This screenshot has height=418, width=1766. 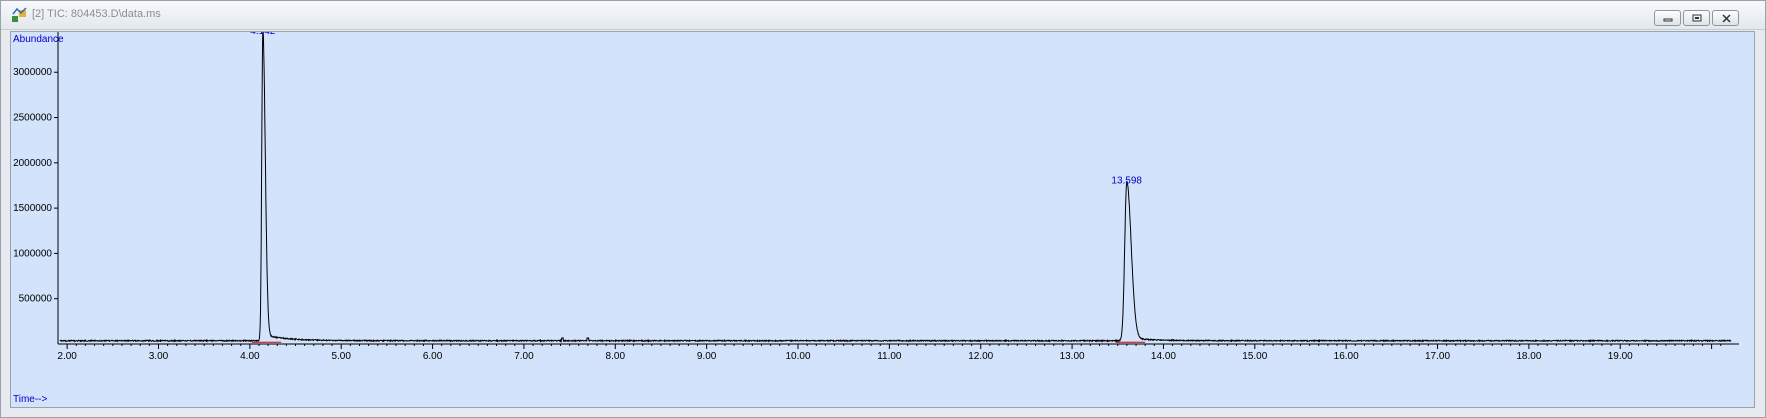 I want to click on x-tick-label: 16.00, so click(x=1346, y=356).